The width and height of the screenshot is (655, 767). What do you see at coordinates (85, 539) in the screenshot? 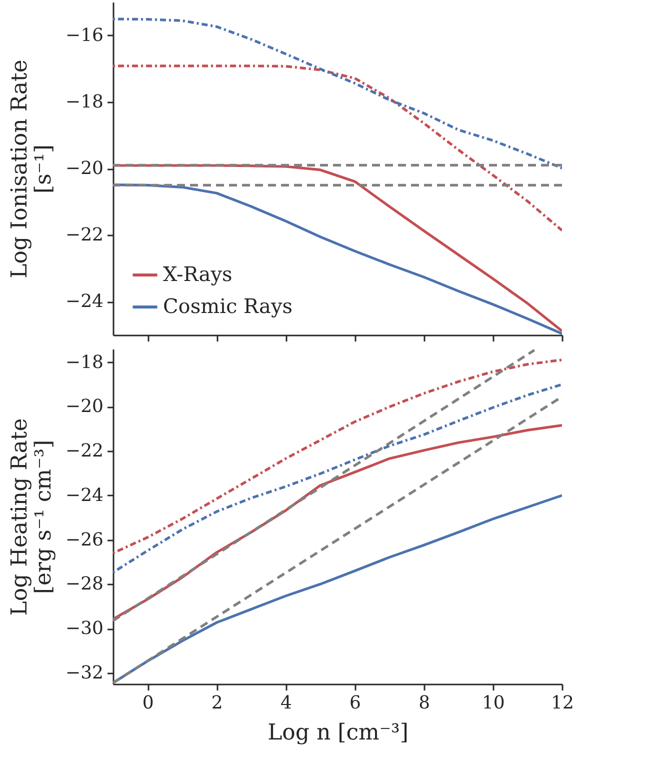
I see `y-tick-label: −26` at bounding box center [85, 539].